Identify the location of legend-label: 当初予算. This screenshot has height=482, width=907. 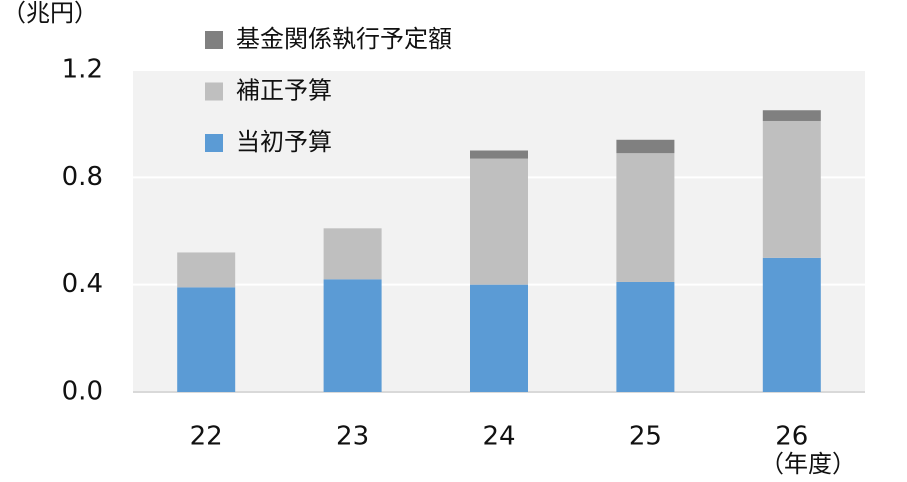
(284, 142).